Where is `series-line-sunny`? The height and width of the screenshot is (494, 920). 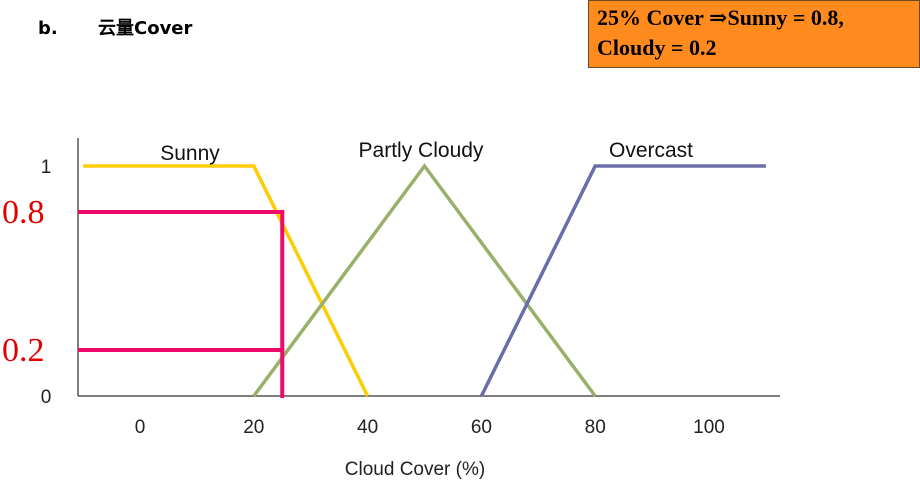 series-line-sunny is located at coordinates (226, 280).